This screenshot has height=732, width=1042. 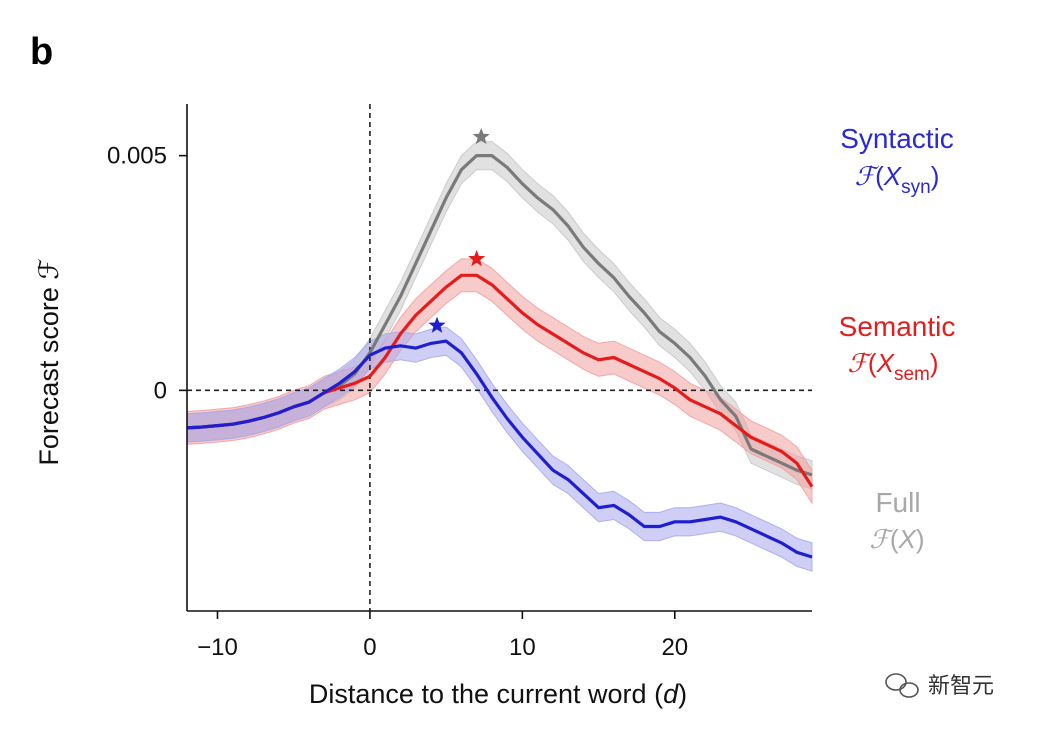 I want to click on legend-name-syntactic: Syntactic, so click(x=897, y=138).